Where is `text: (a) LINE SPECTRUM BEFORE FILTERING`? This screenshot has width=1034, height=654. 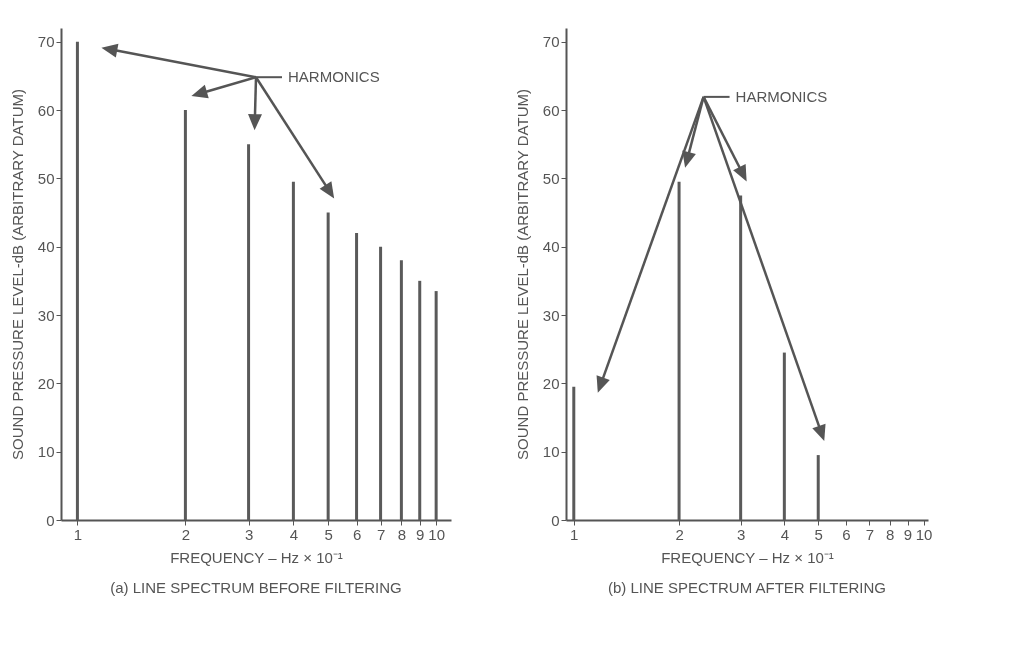
text: (a) LINE SPECTRUM BEFORE FILTERING is located at coordinates (256, 587).